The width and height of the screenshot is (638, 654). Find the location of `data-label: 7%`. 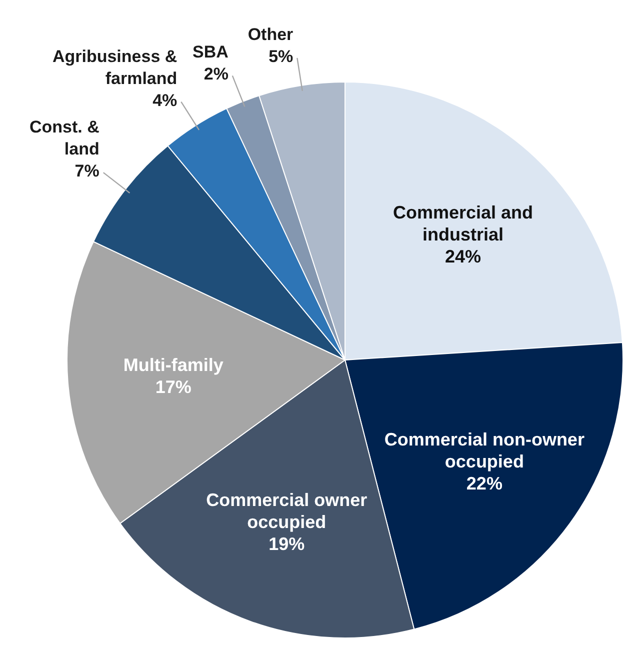

data-label: 7% is located at coordinates (87, 171).